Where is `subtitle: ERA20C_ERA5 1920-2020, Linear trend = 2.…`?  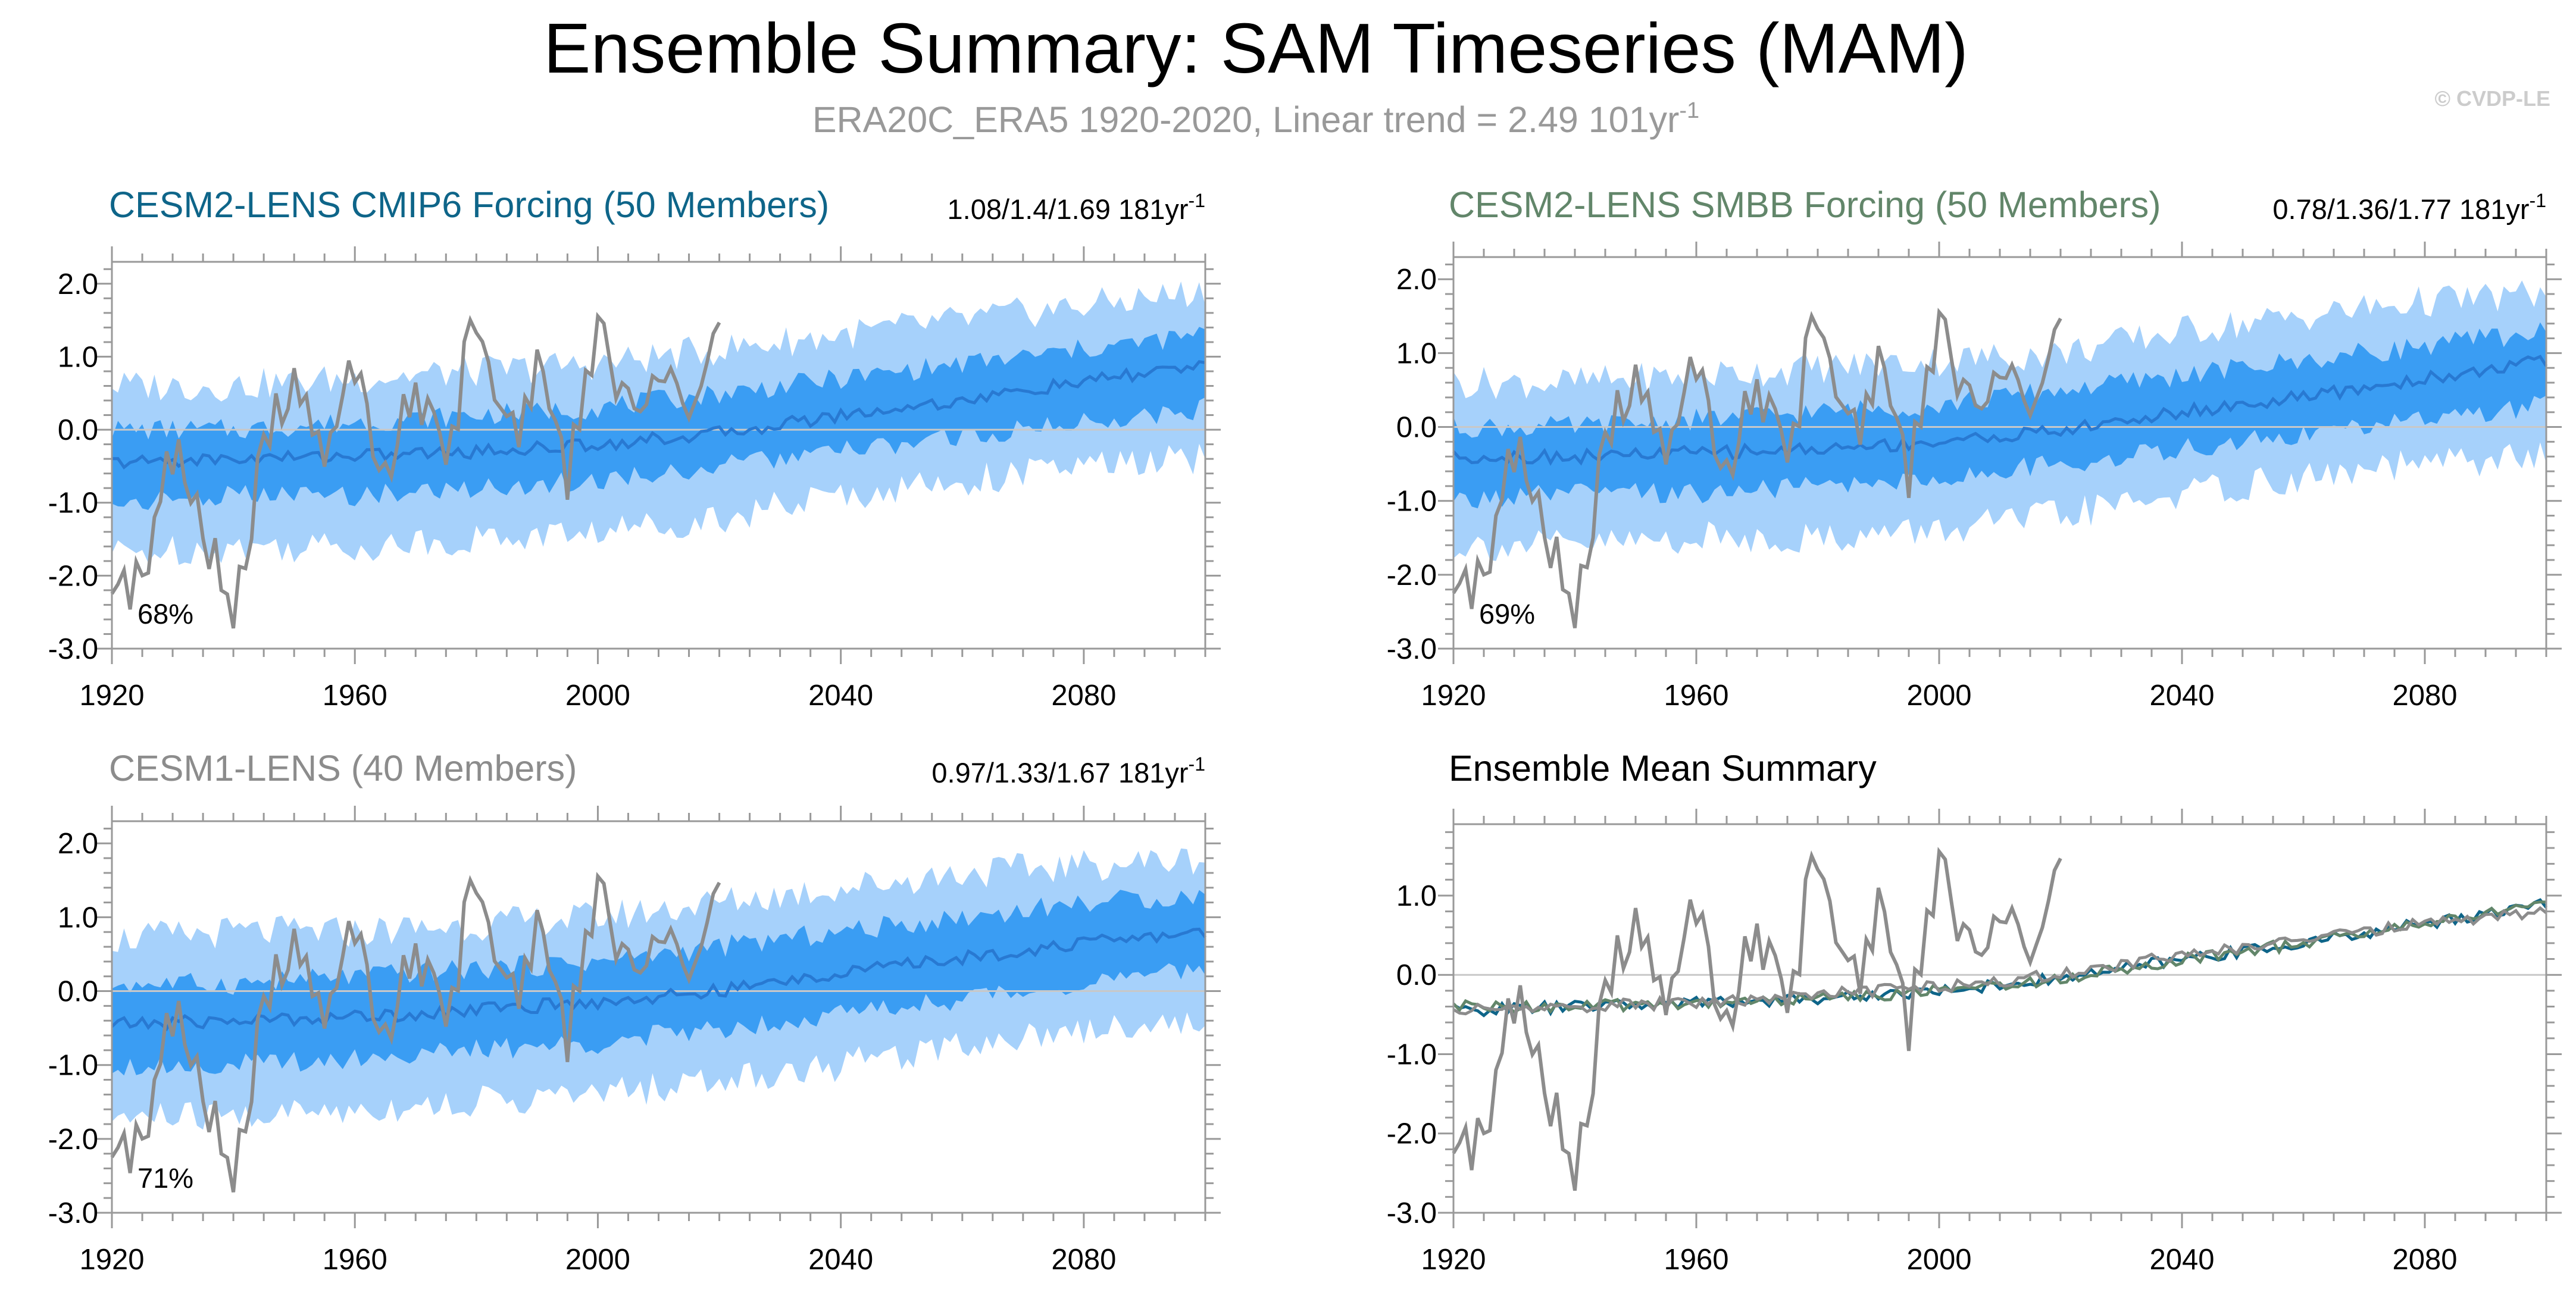
subtitle: ERA20C_ERA5 1920-2020, Linear trend = 2.… is located at coordinates (1255, 119).